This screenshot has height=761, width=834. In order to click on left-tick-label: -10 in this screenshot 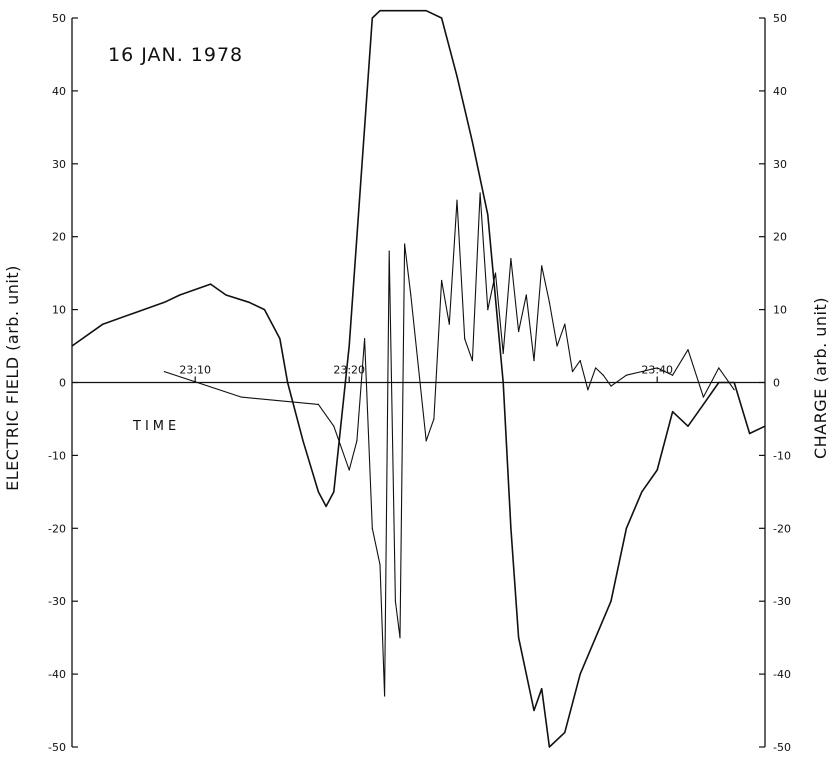, I will do `click(57, 455)`.